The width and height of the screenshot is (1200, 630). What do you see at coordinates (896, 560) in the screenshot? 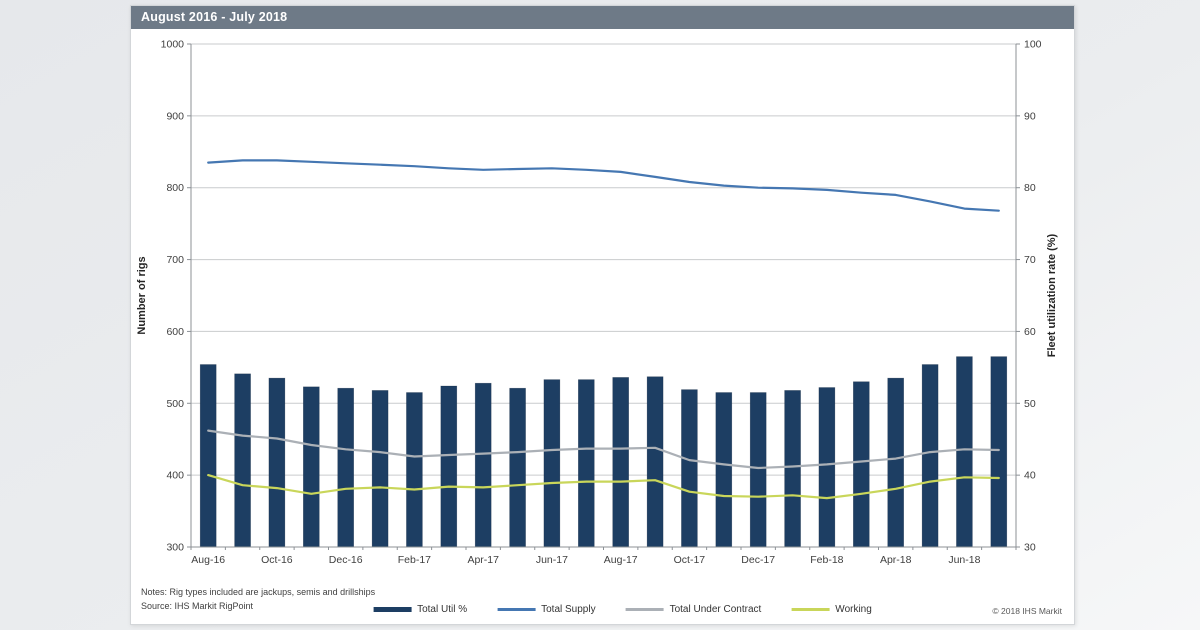
I see `x-tick-label: Apr-18` at bounding box center [896, 560].